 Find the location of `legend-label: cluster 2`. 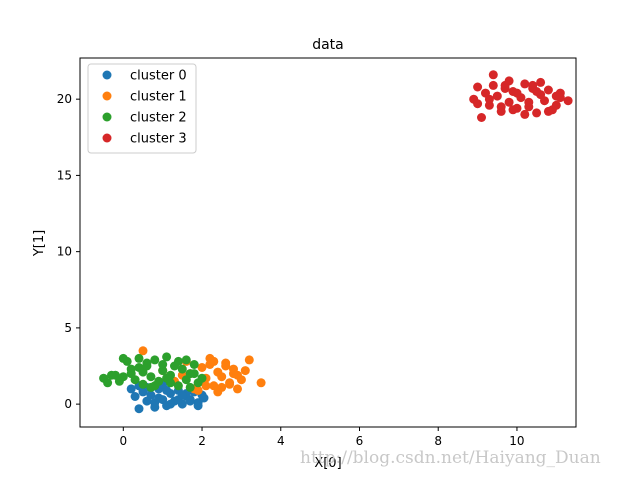

legend-label: cluster 2 is located at coordinates (158, 118).